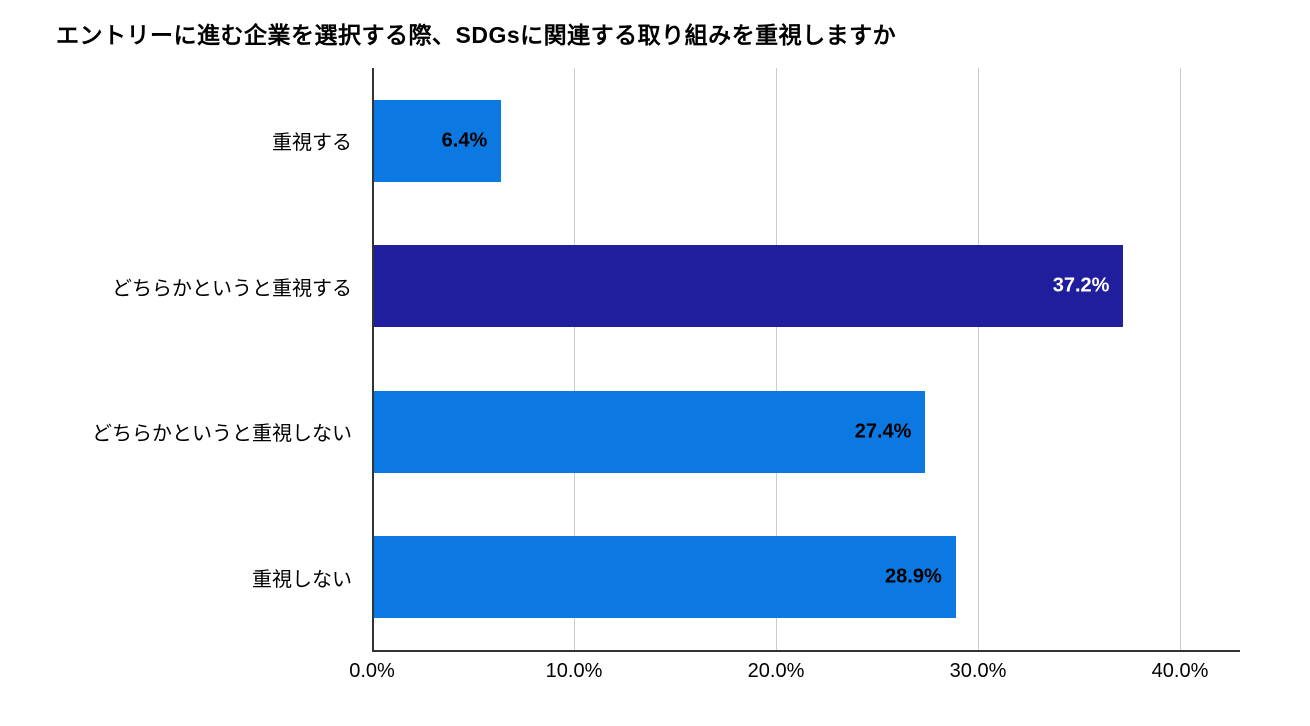 The image size is (1310, 726). I want to click on bar-value-label: 6.4%, so click(464, 140).